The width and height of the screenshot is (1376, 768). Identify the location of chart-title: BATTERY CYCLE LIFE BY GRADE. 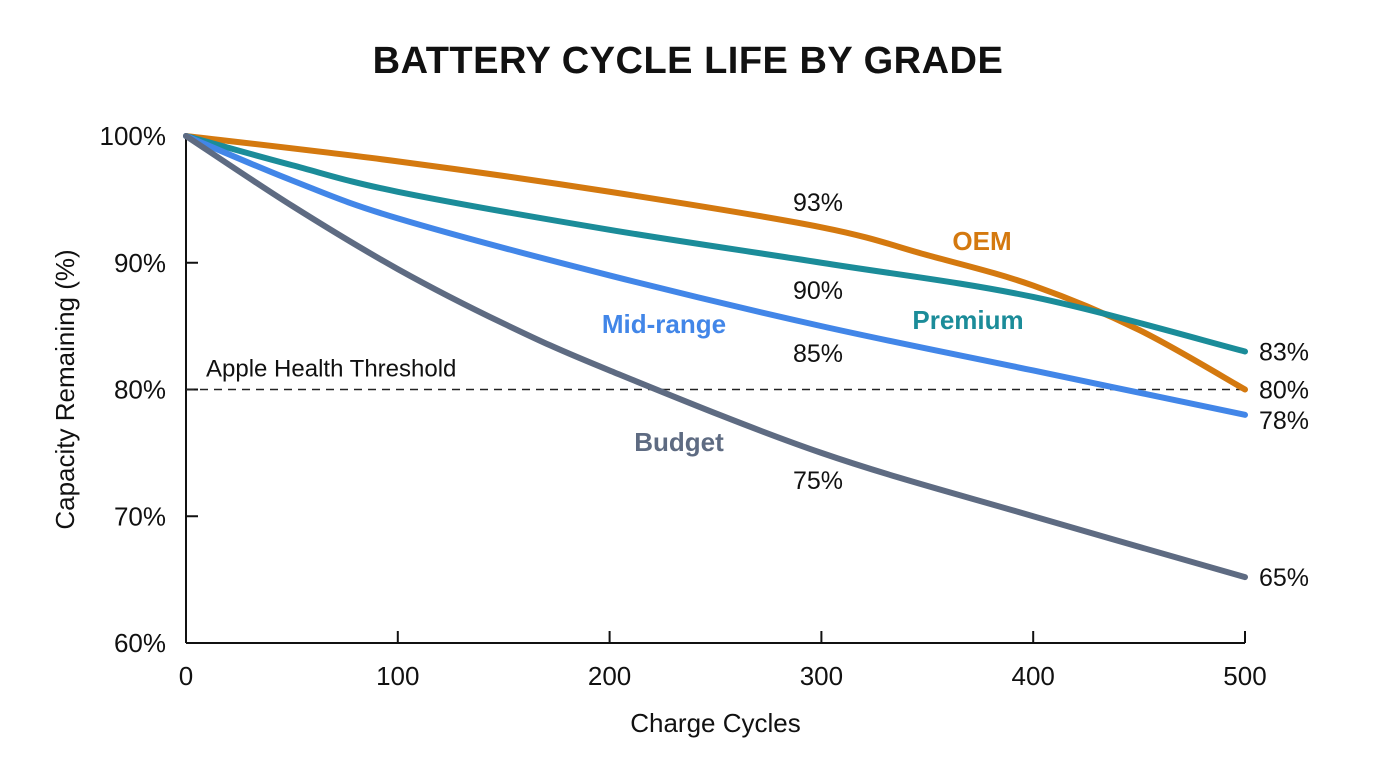
(688, 61).